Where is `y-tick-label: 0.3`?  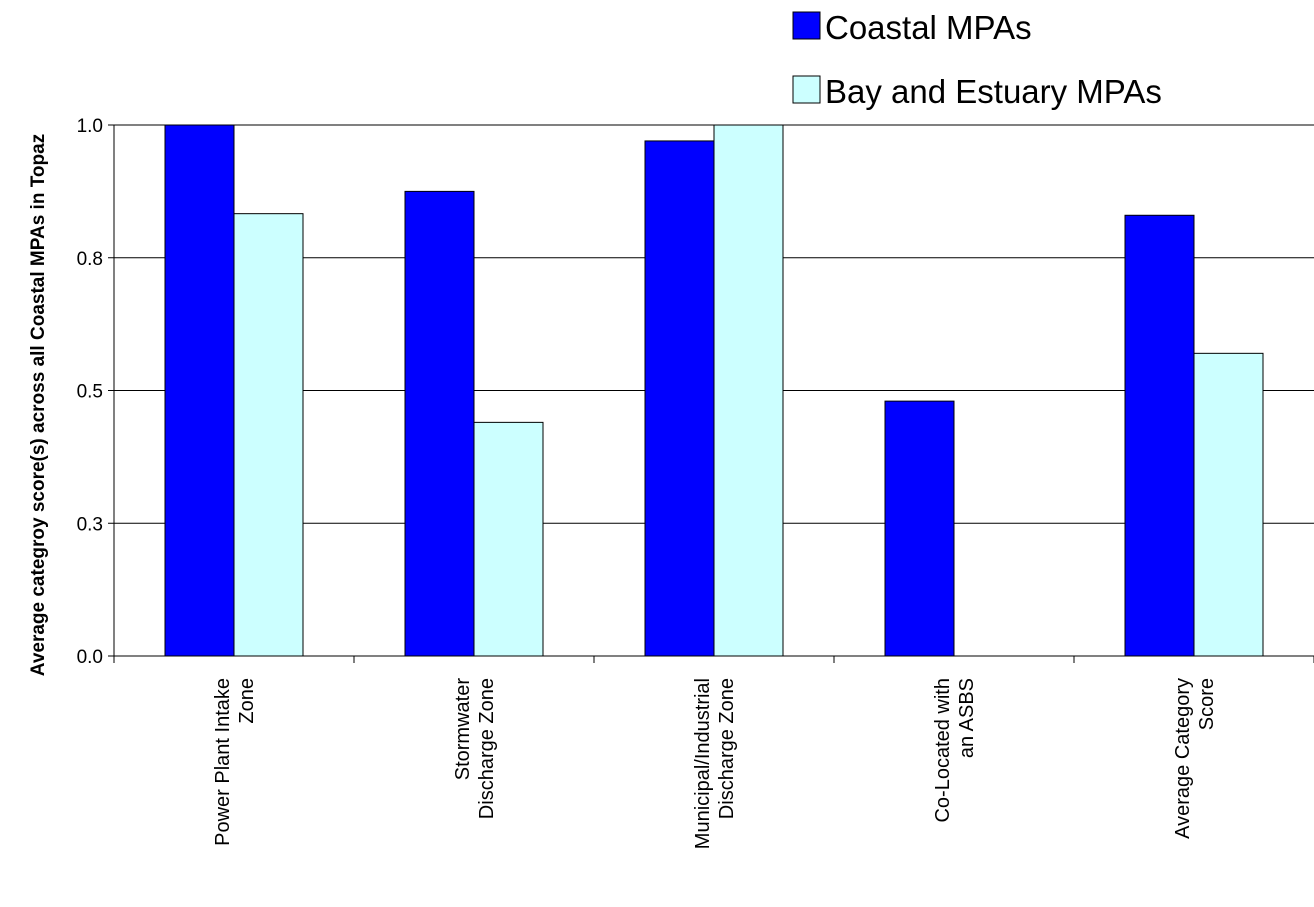 y-tick-label: 0.3 is located at coordinates (90, 524).